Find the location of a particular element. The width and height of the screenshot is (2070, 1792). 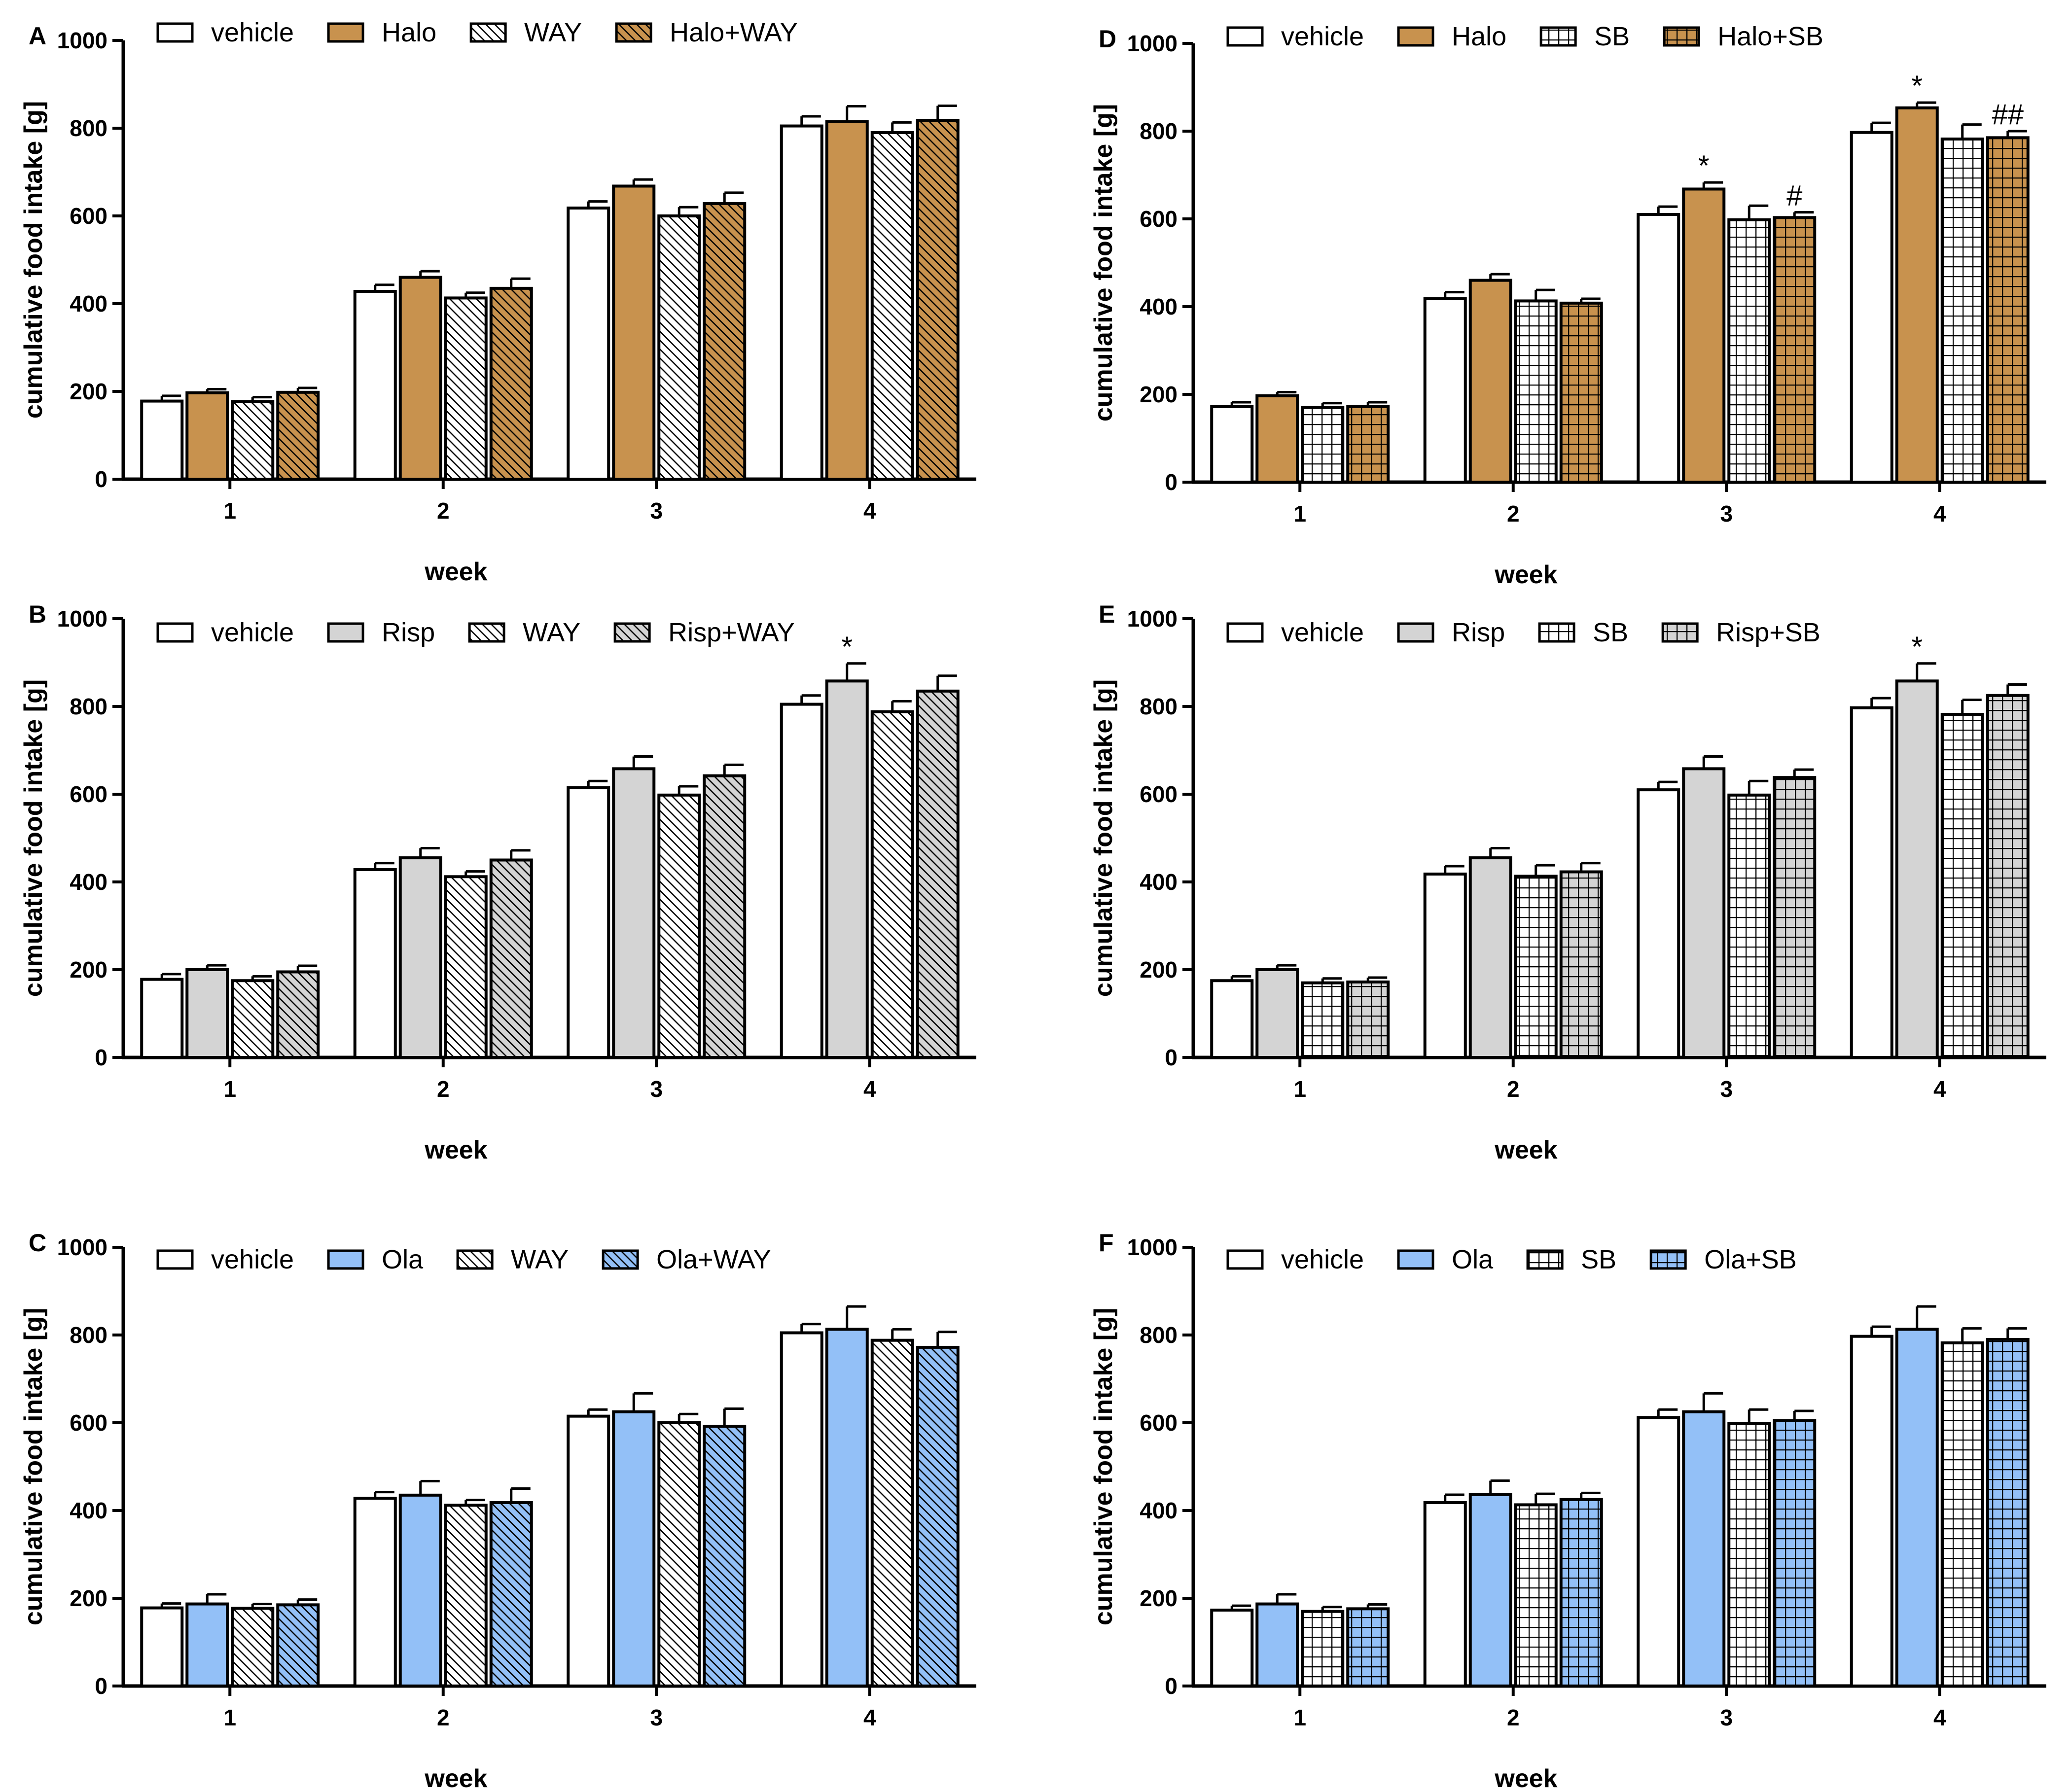

legend-label: SB is located at coordinates (1598, 1259).